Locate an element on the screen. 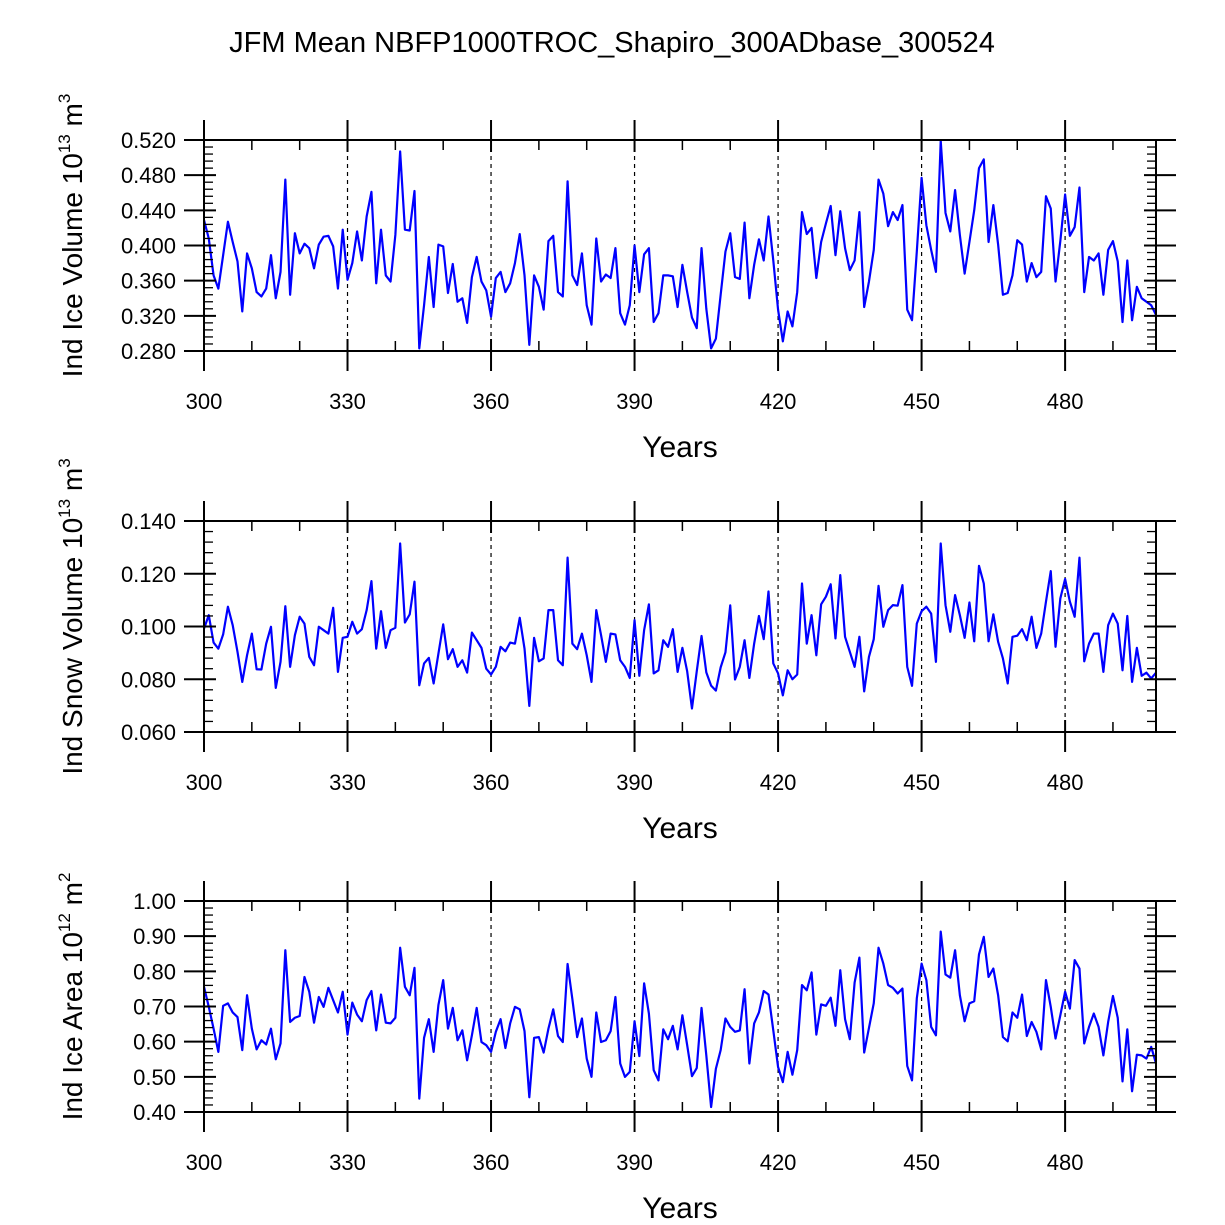  y-tick-label: 0.080 is located at coordinates (148, 679).